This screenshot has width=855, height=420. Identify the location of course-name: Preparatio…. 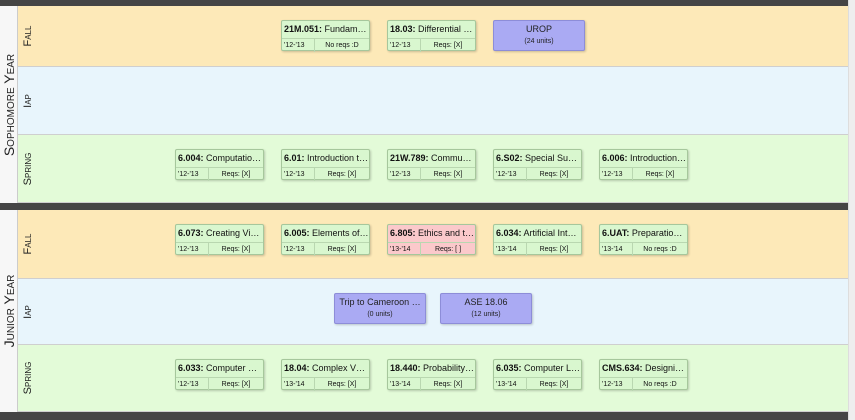
(656, 233).